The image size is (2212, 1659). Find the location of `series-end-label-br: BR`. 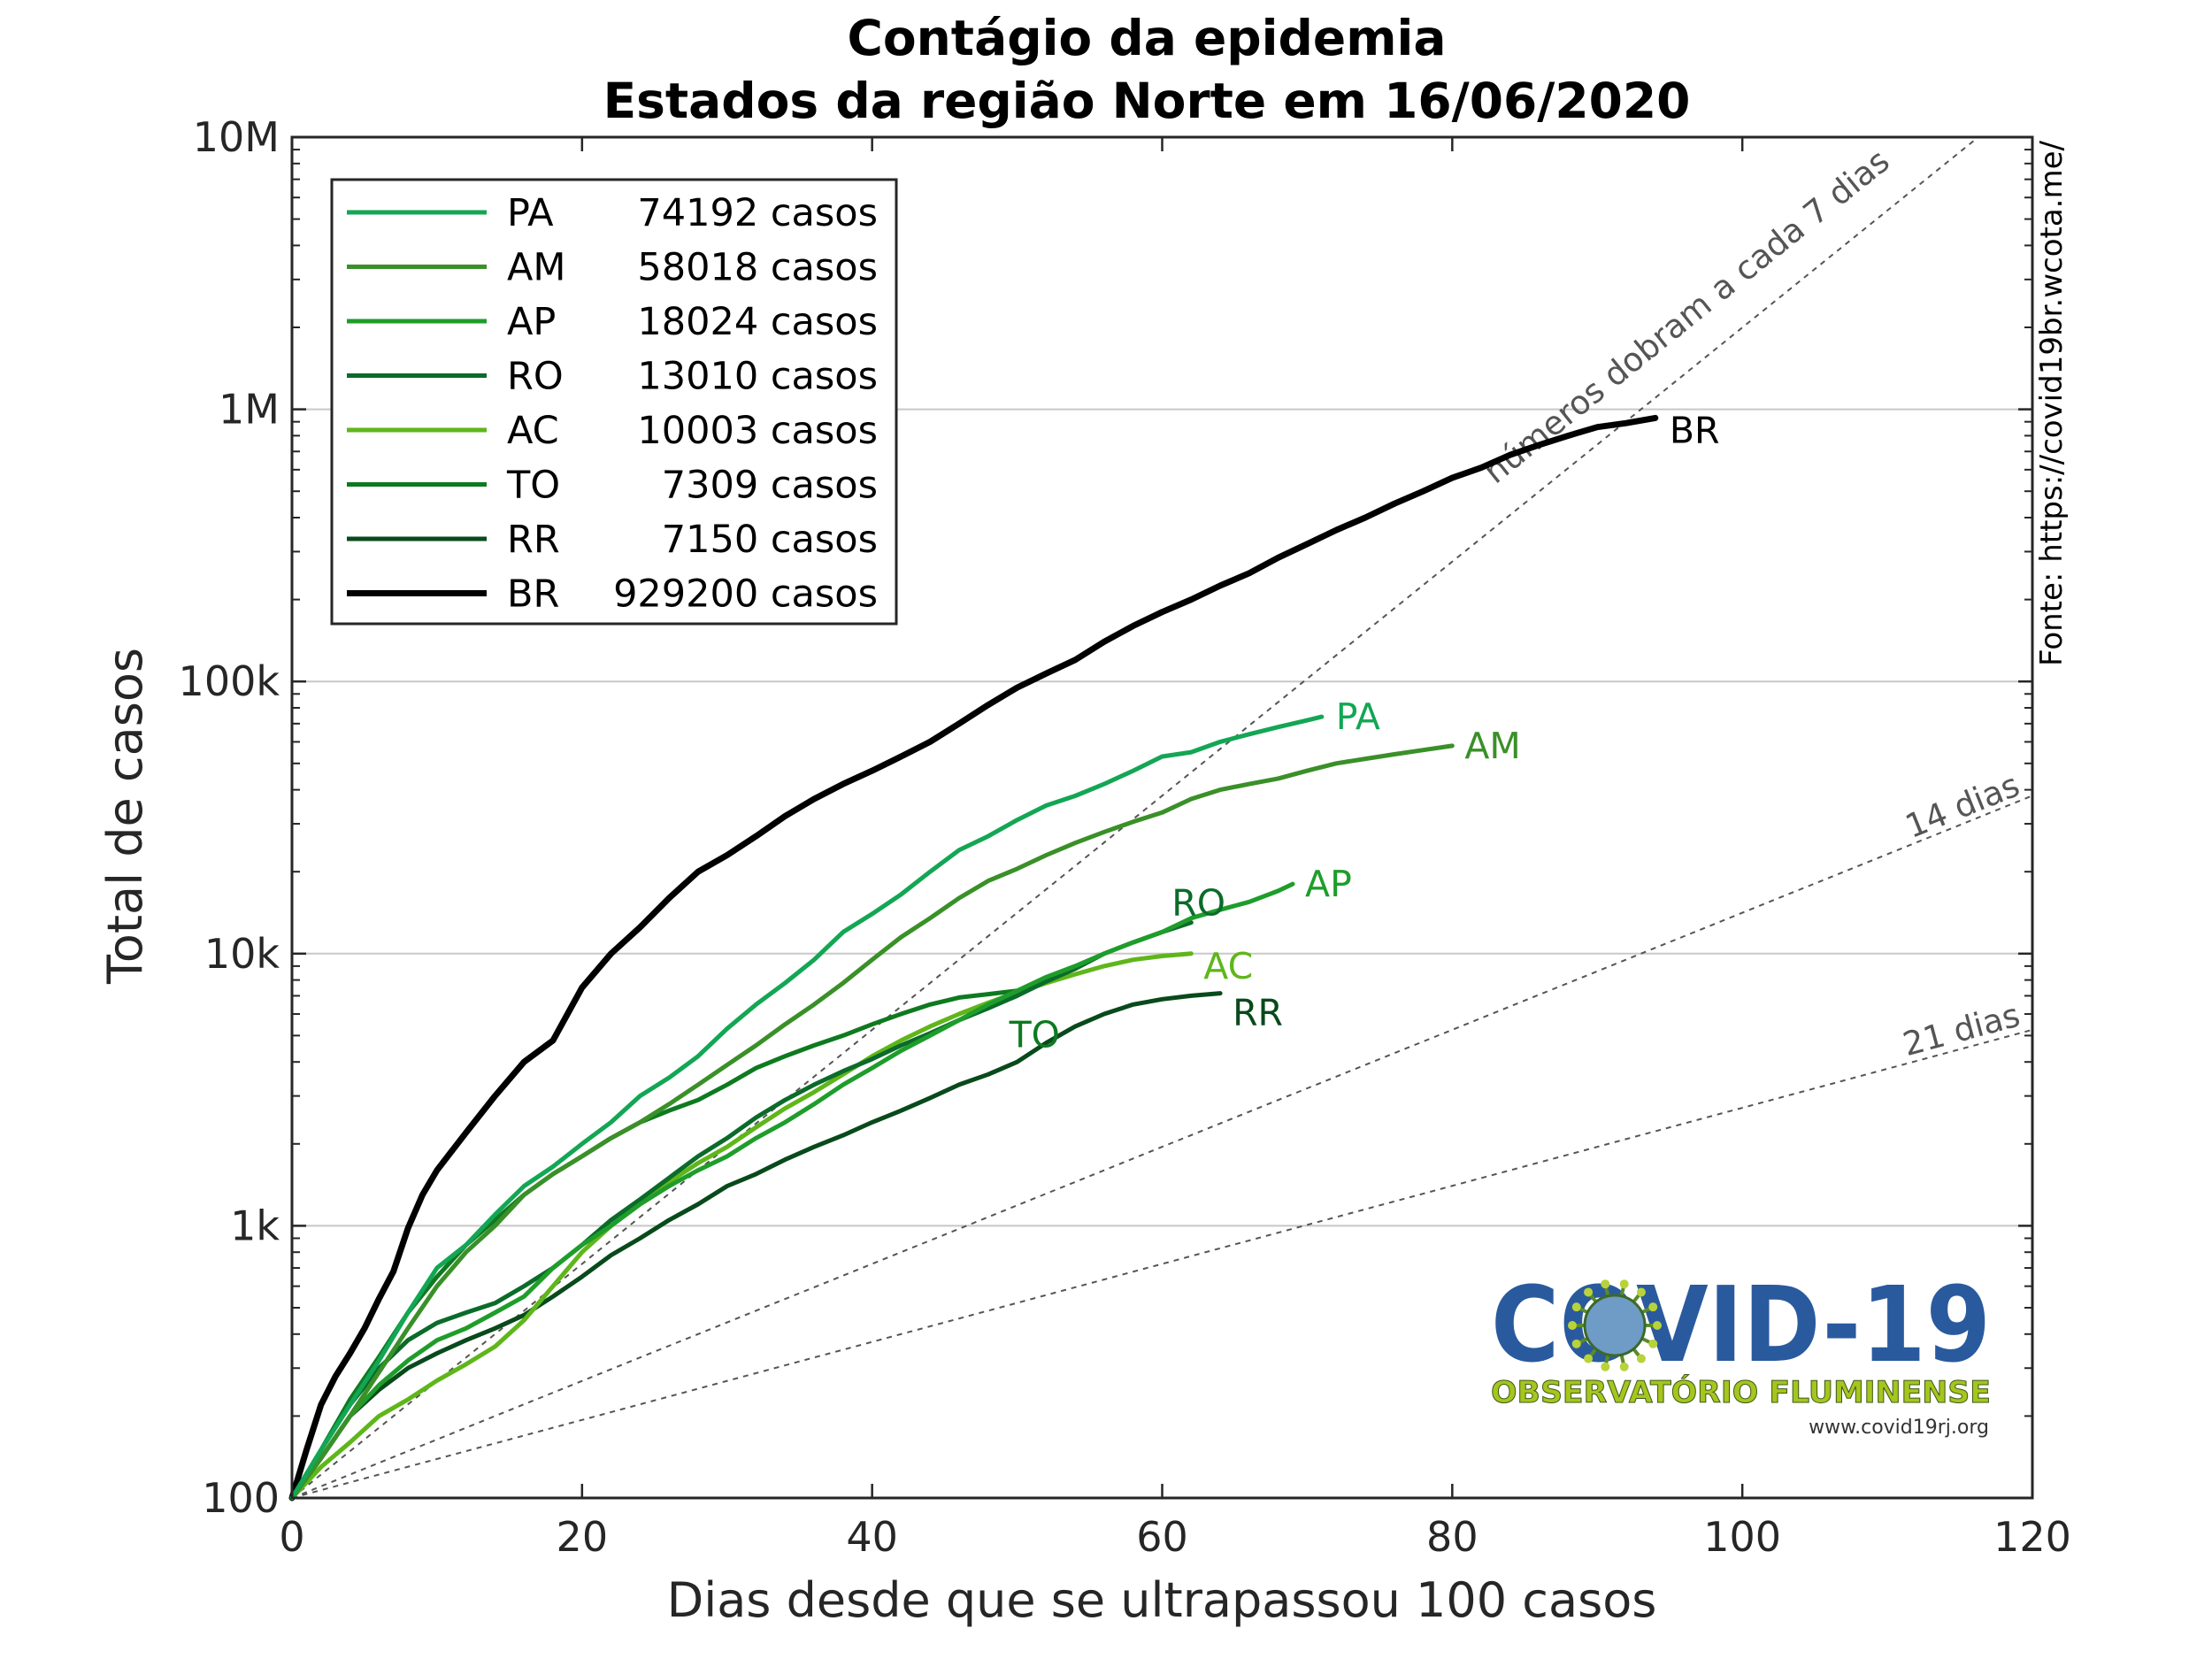

series-end-label-br: BR is located at coordinates (1695, 430).